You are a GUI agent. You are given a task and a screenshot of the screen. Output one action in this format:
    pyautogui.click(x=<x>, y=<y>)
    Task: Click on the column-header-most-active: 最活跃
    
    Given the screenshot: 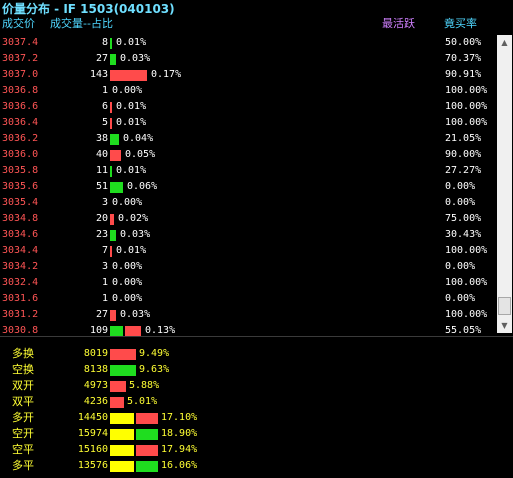 What is the action you would take?
    pyautogui.click(x=398, y=23)
    